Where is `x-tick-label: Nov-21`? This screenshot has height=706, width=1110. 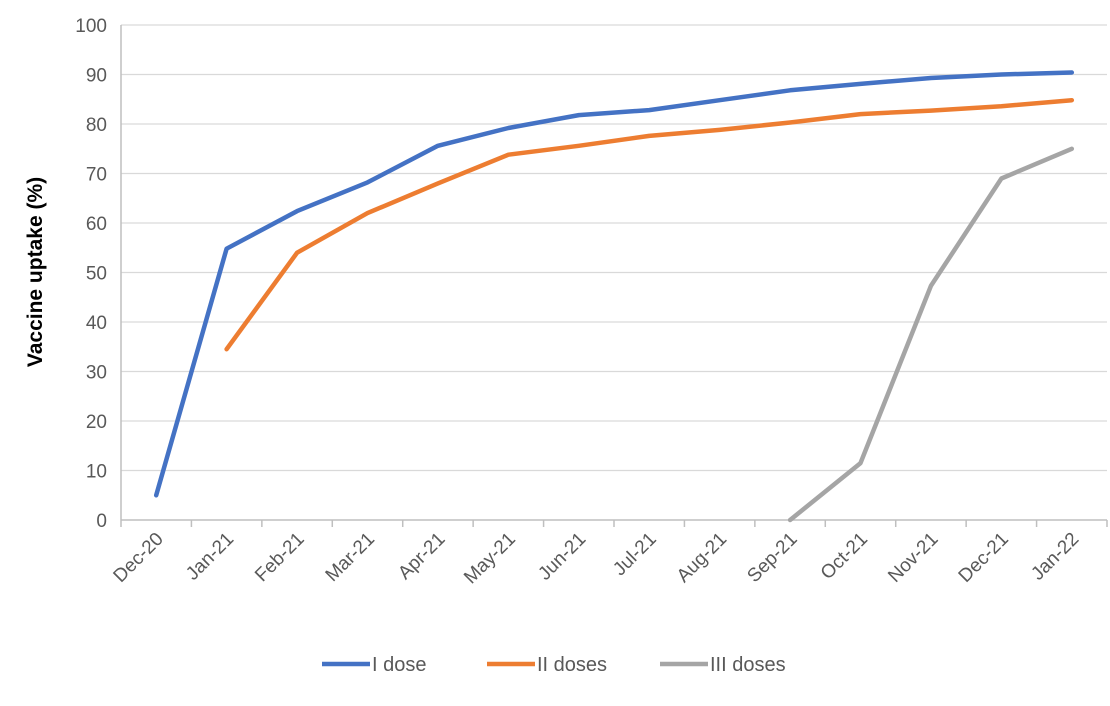 x-tick-label: Nov-21 is located at coordinates (913, 558).